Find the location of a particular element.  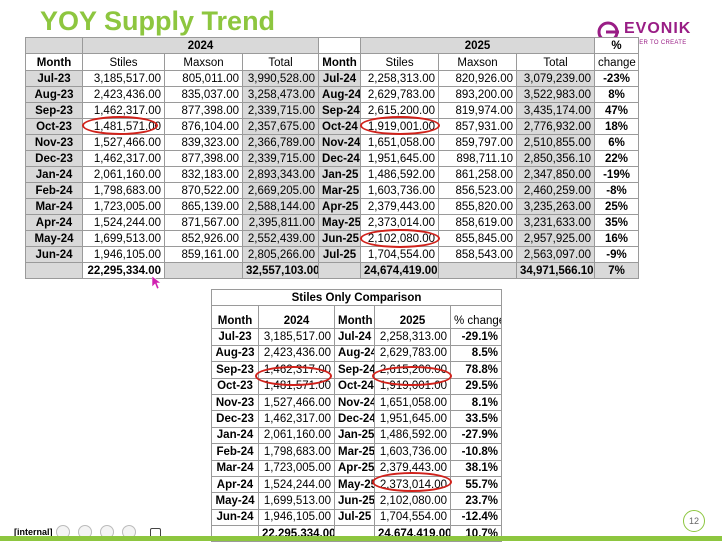

table-cell: 3,185,517.00 is located at coordinates (123, 78).